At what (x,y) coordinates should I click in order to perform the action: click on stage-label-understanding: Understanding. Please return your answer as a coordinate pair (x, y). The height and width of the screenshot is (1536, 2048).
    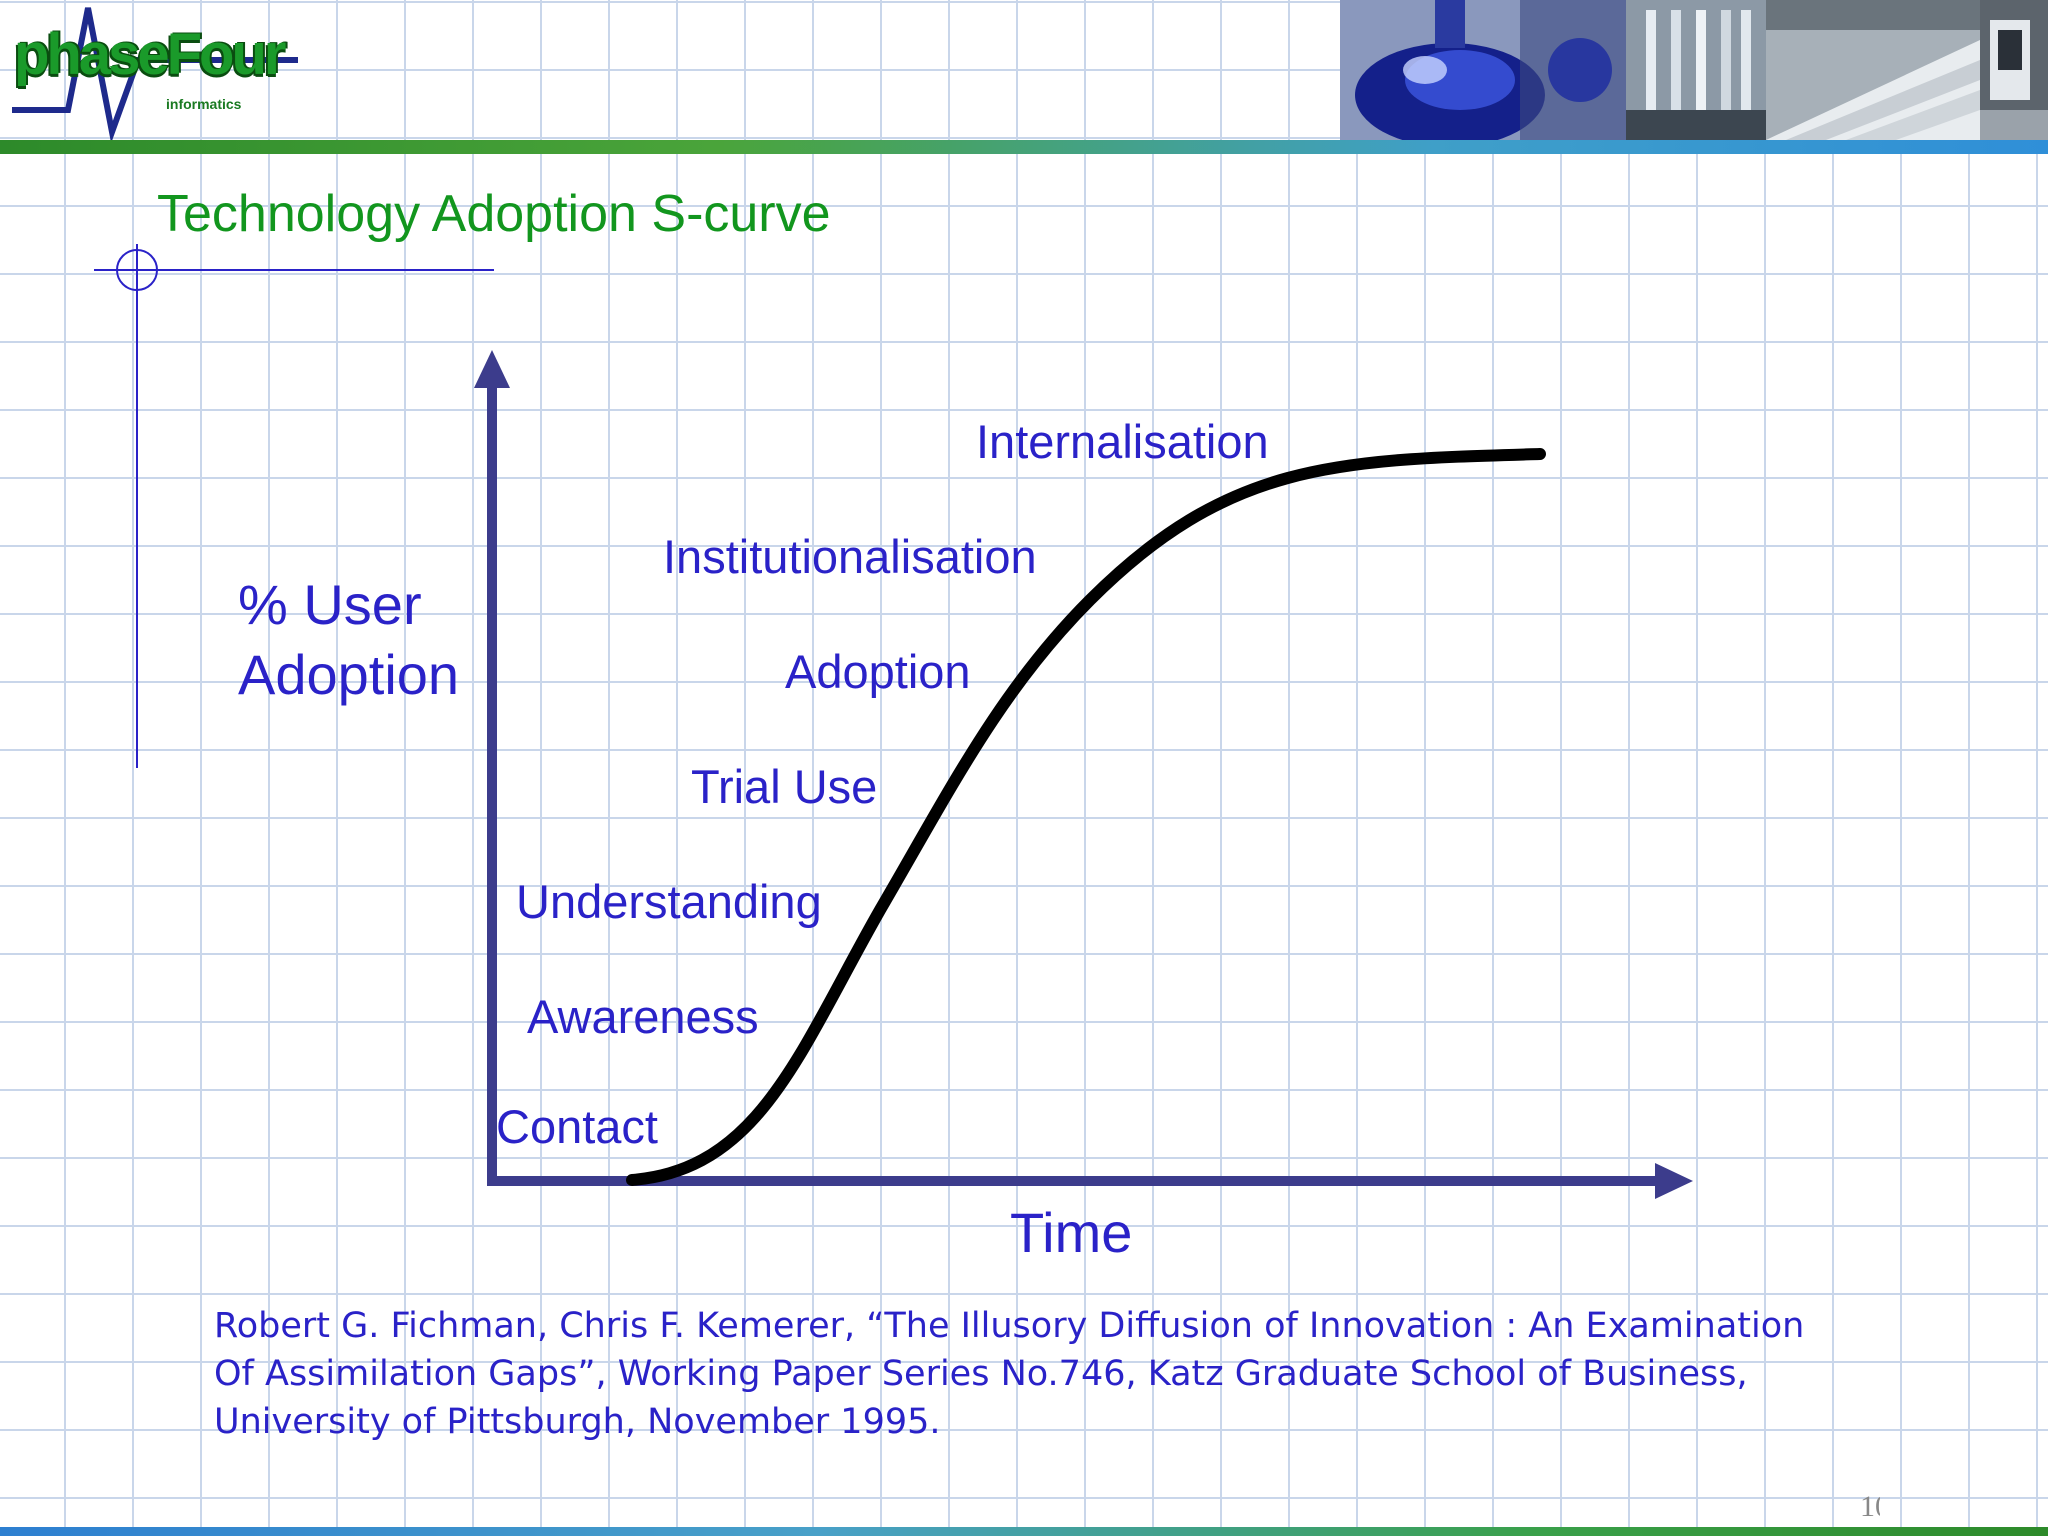
    Looking at the image, I should click on (669, 901).